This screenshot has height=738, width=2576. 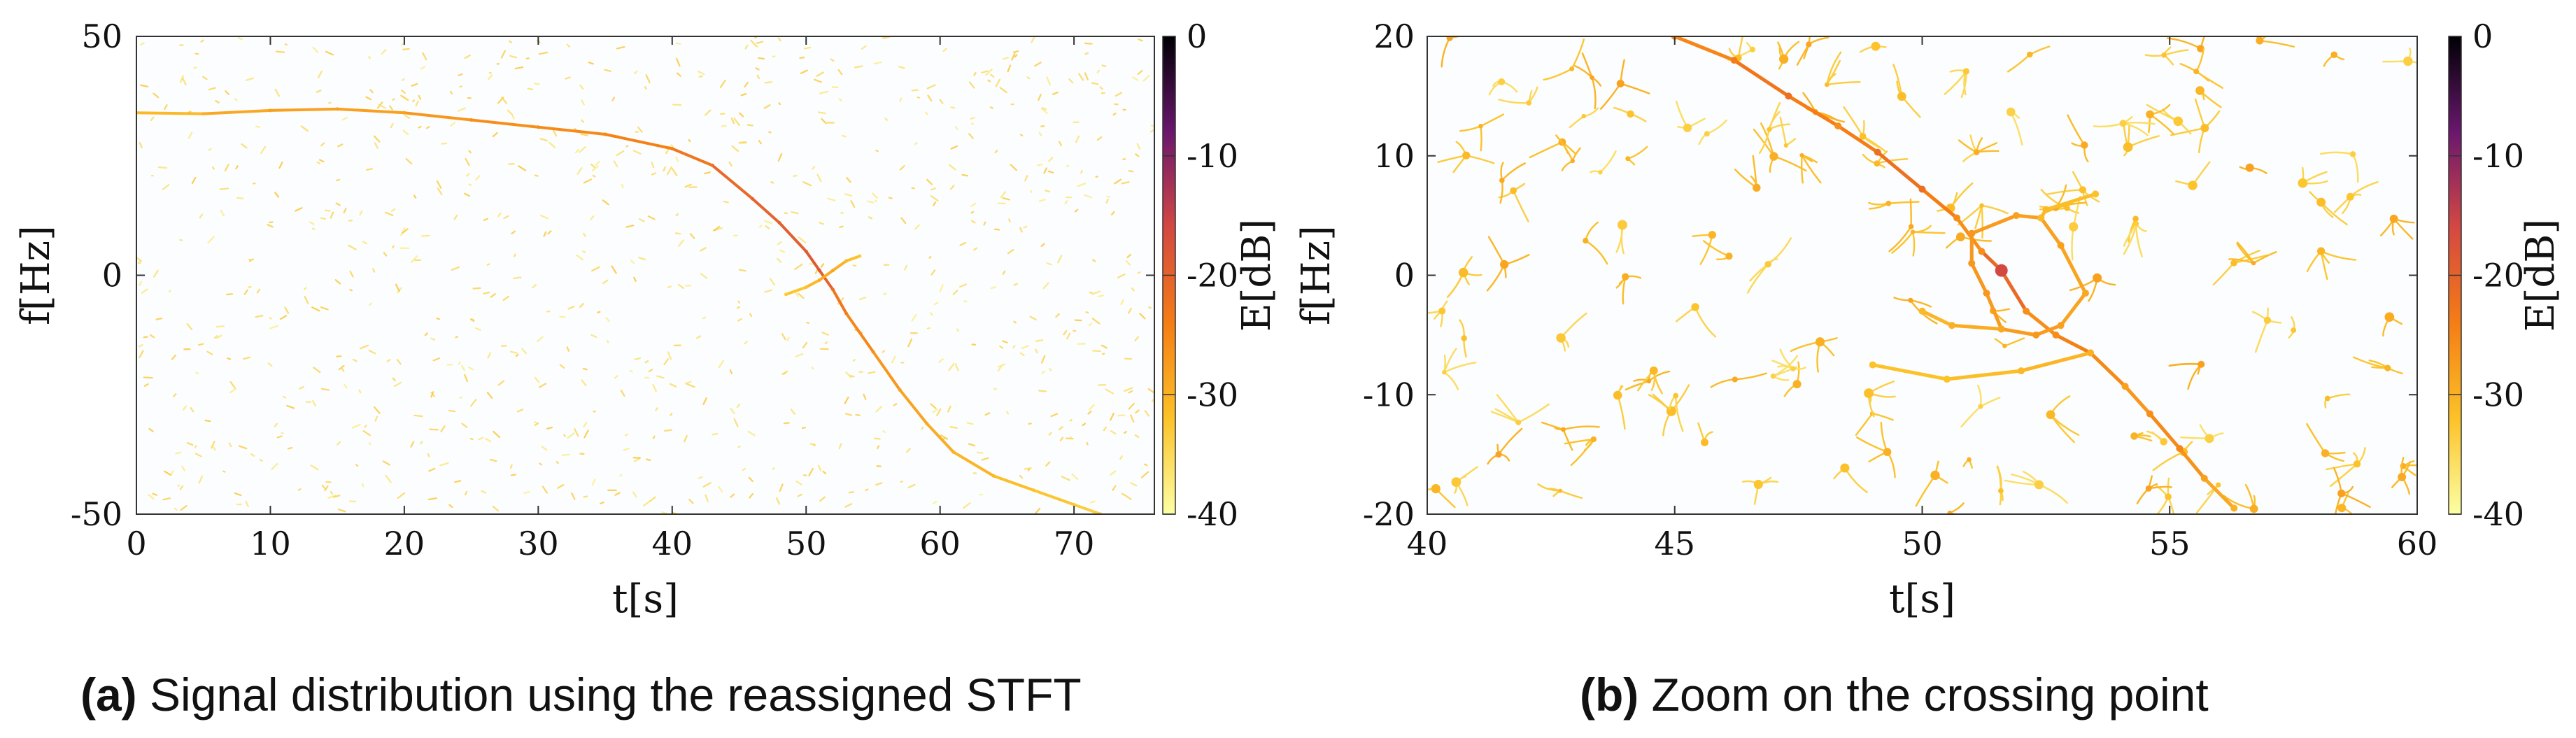 I want to click on y-axis-label: f[Hz], so click(x=36, y=275).